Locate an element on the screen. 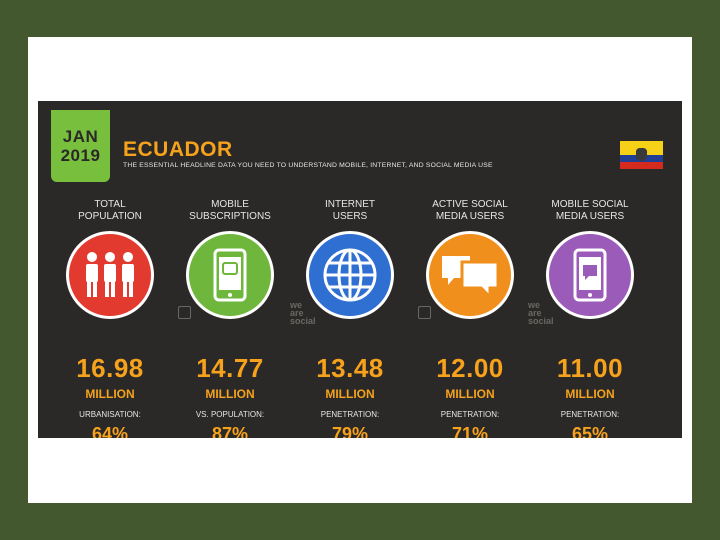  stat-value: 16.98 is located at coordinates (110, 368).